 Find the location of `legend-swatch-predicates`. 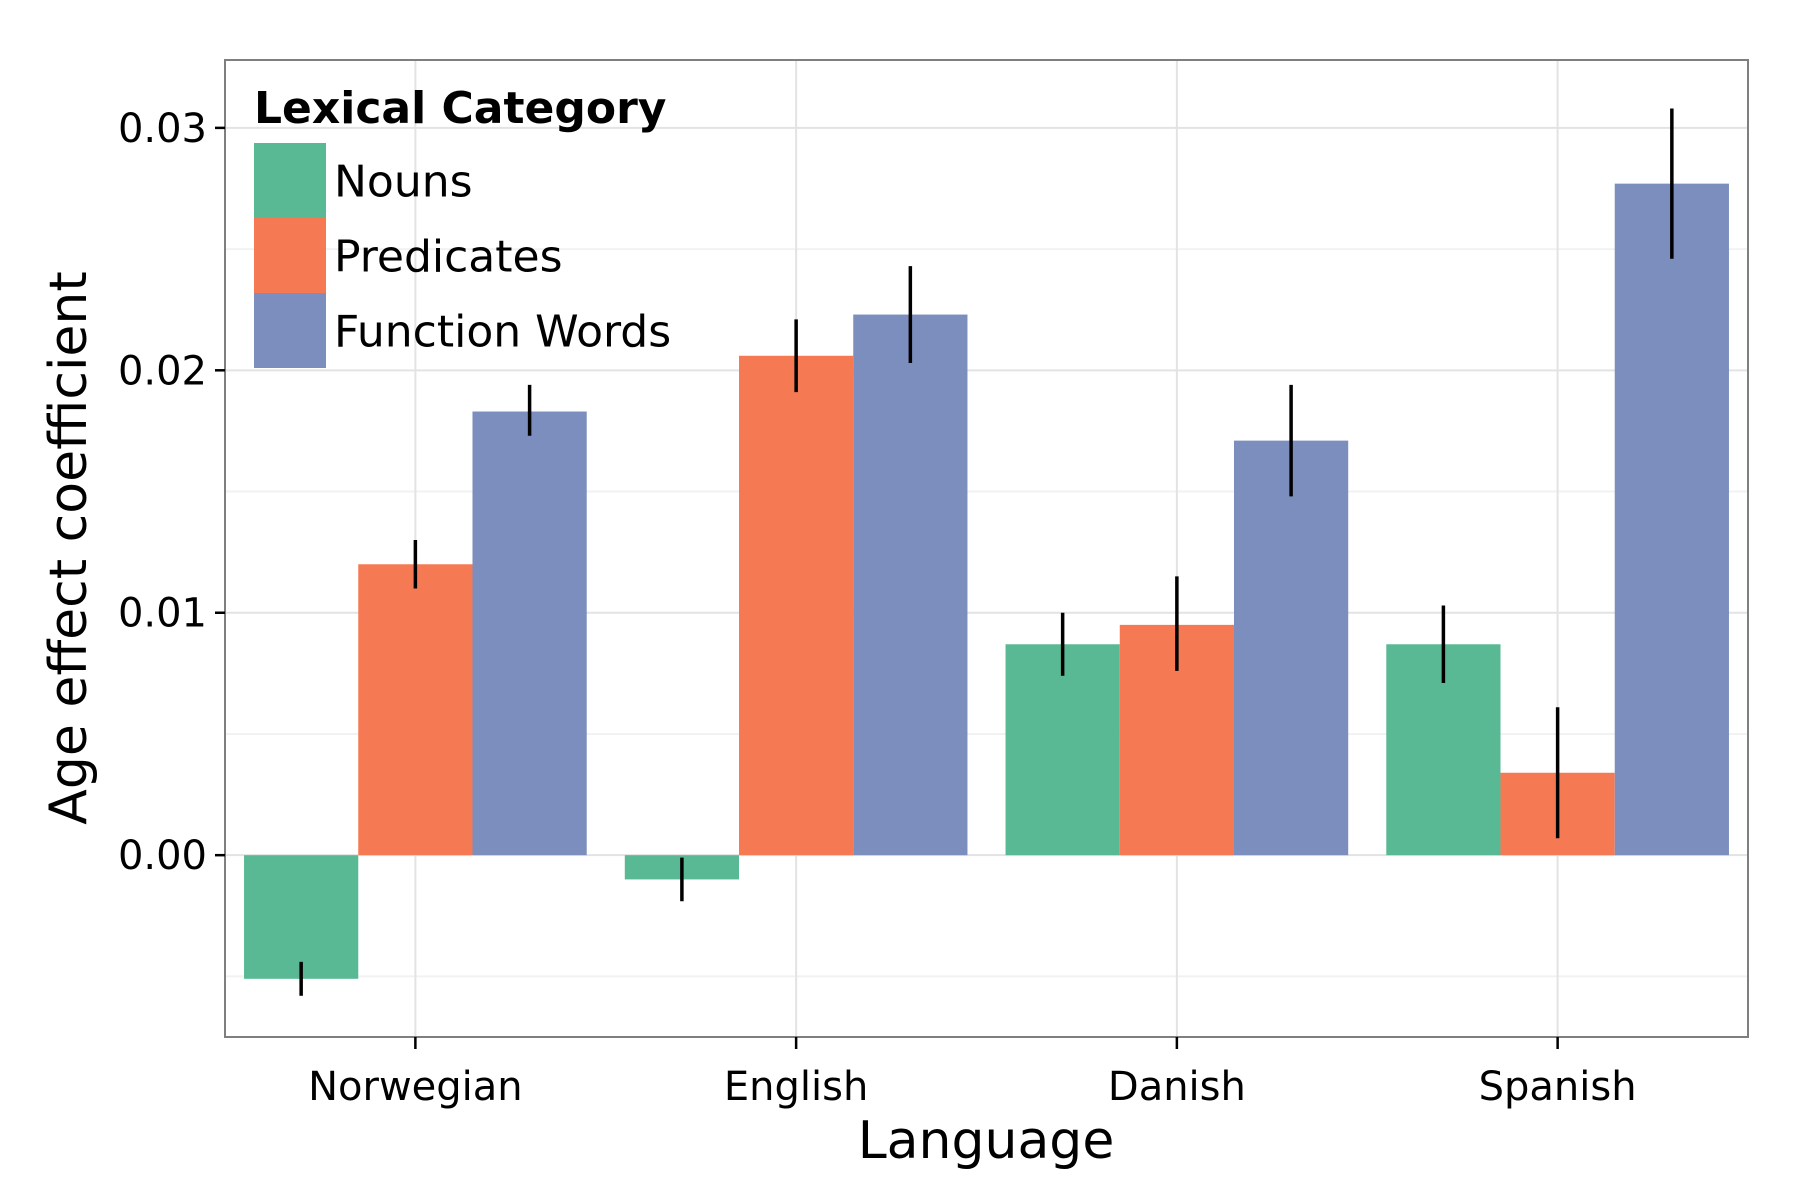

legend-swatch-predicates is located at coordinates (290, 255).